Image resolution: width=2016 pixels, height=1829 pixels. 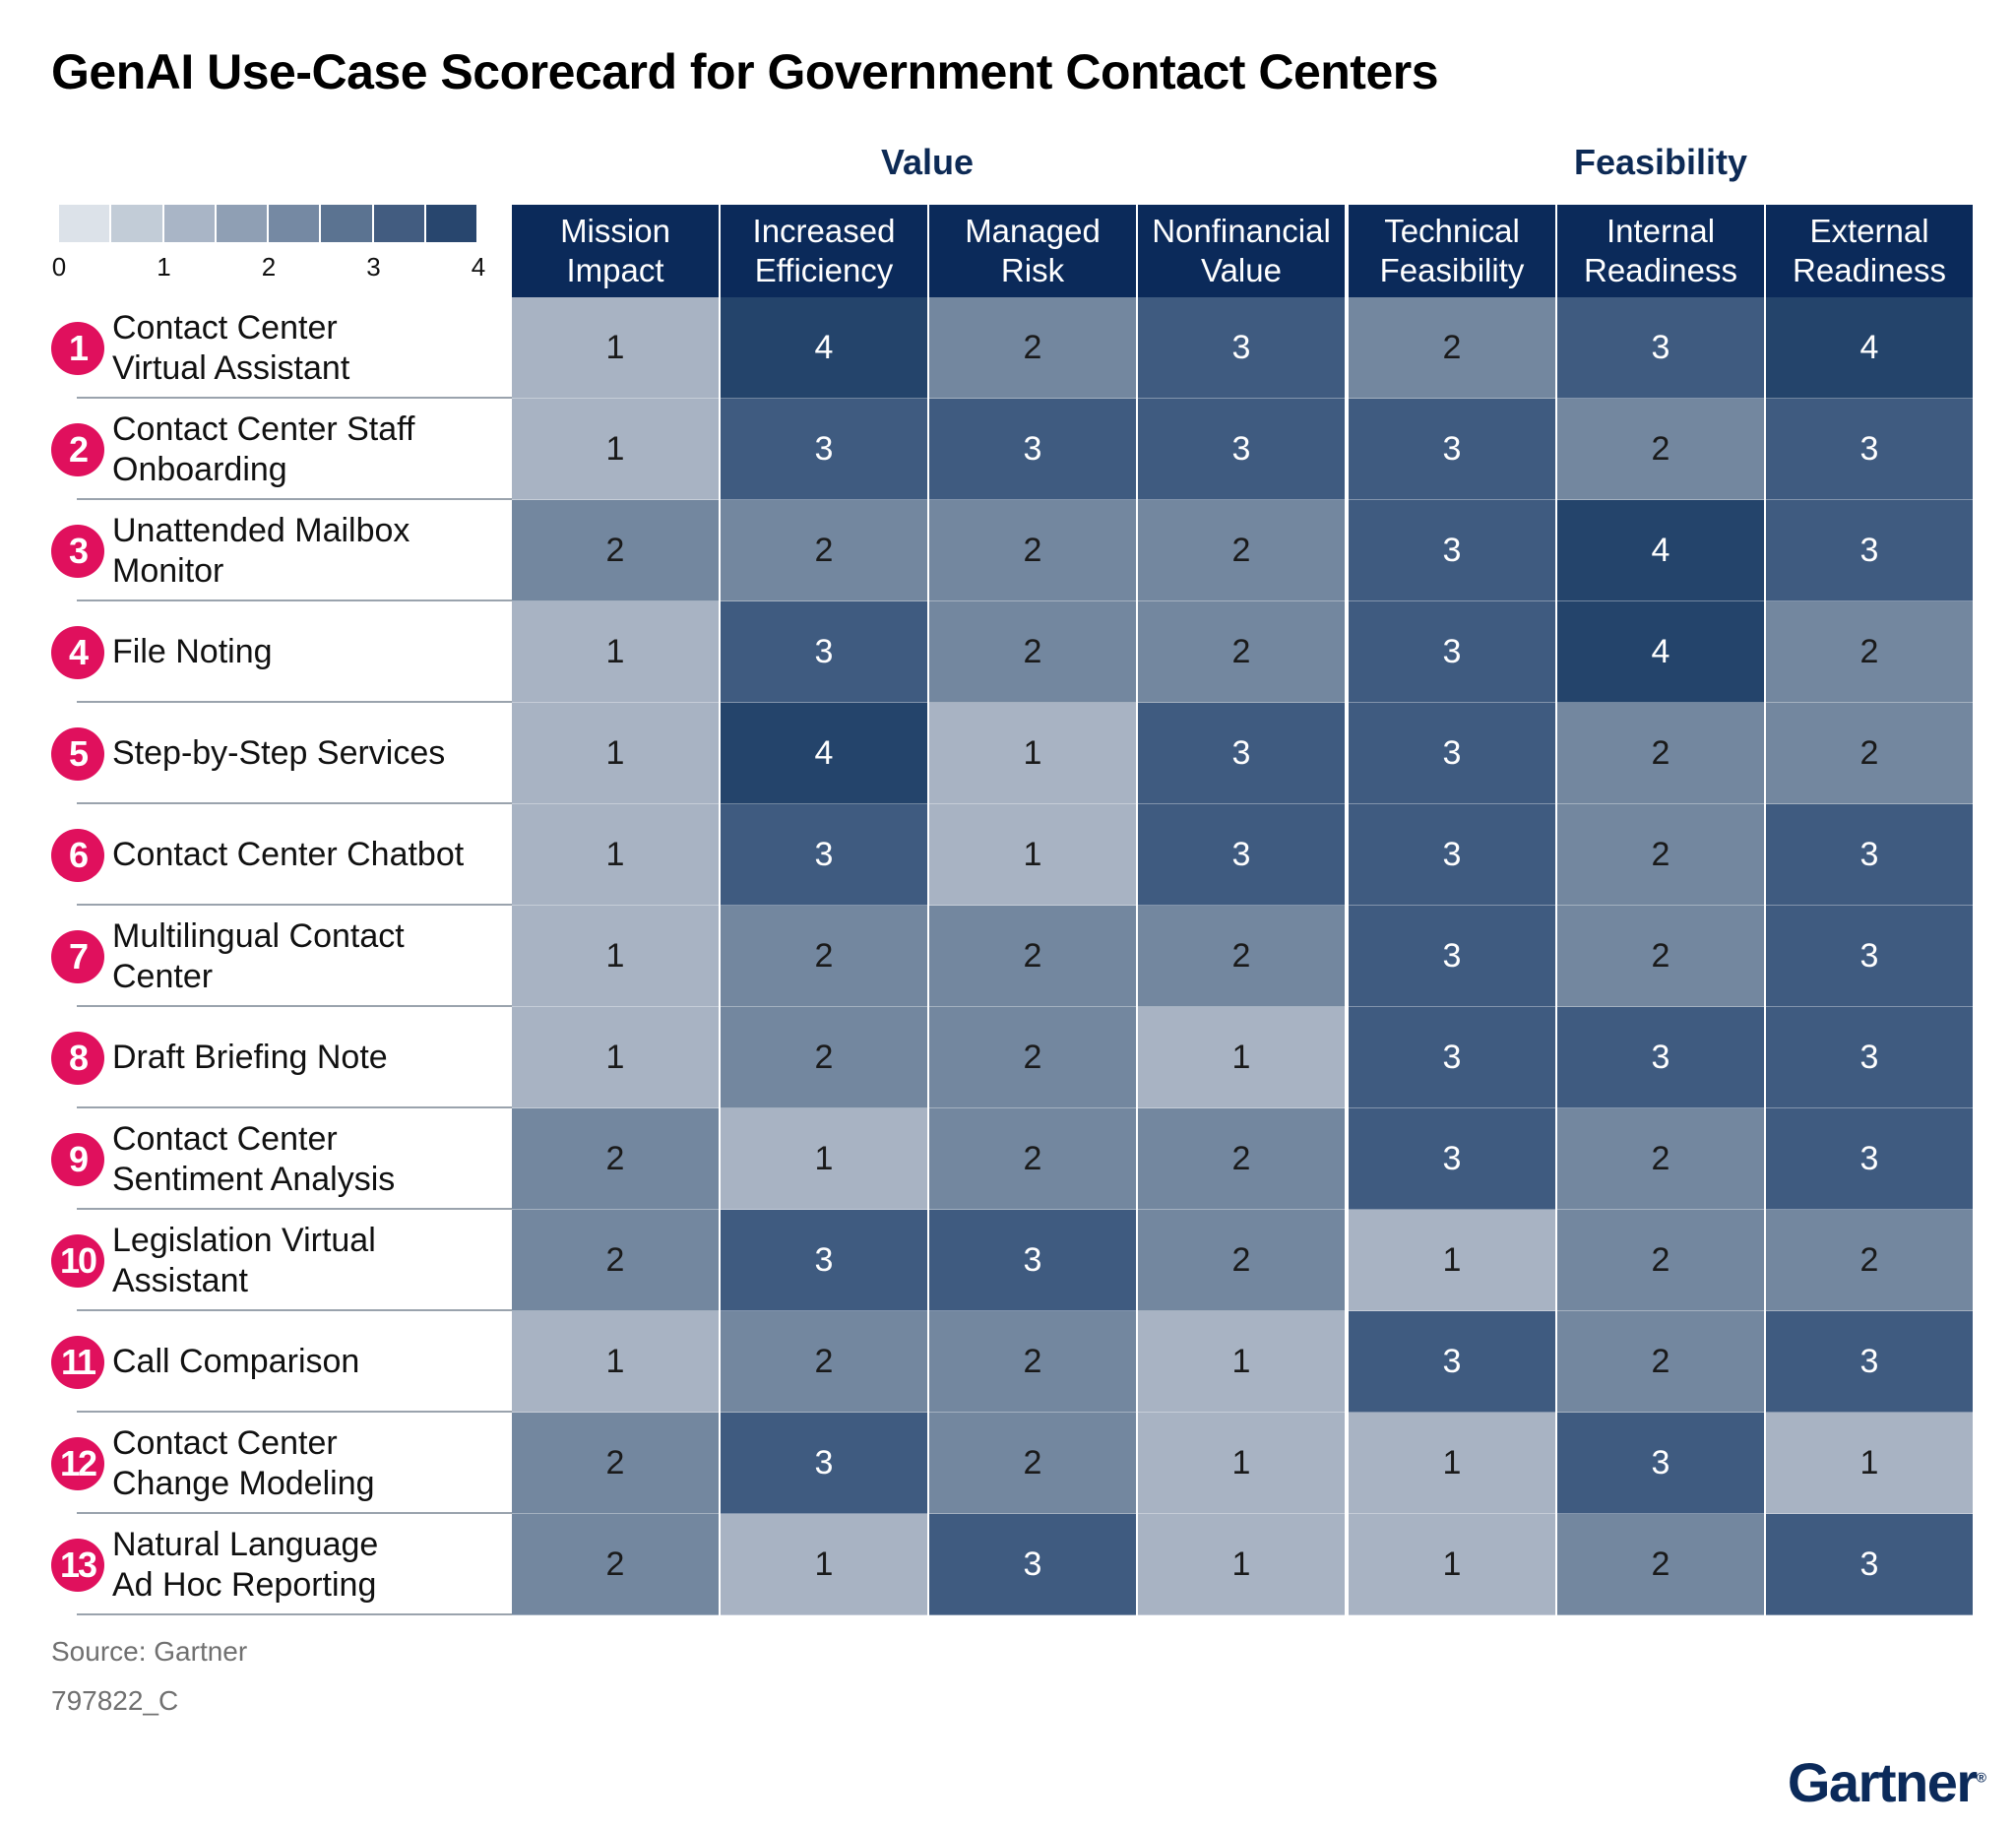 I want to click on use-case-name: Contact Center Change Modeling, so click(x=243, y=1462).